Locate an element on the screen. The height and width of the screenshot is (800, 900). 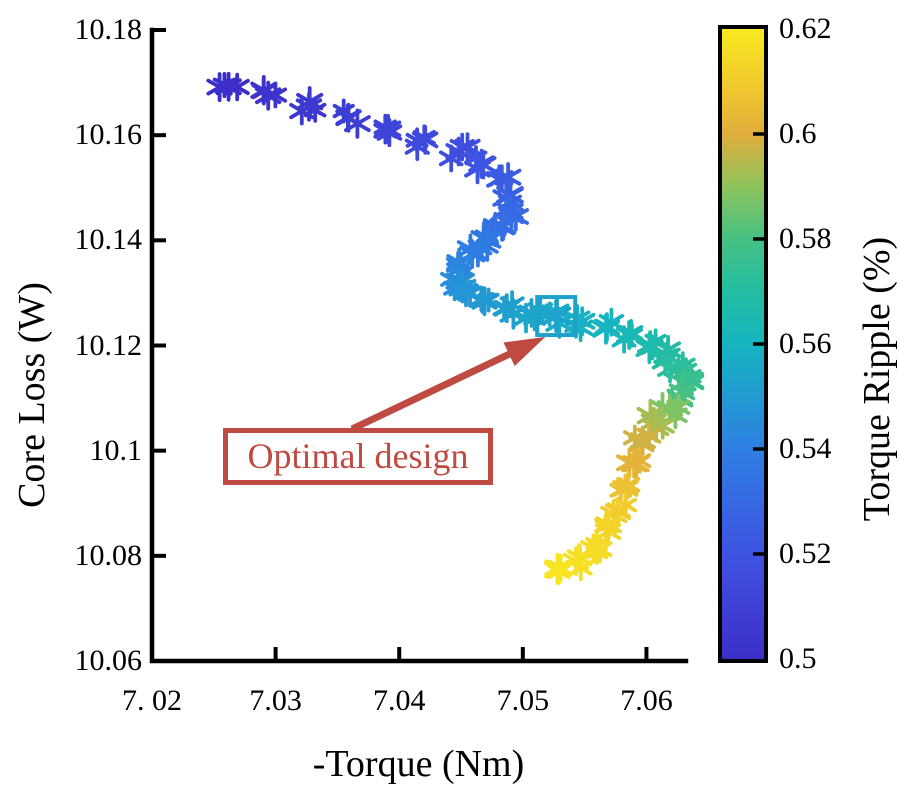
optimal-marker-square is located at coordinates (556, 316).